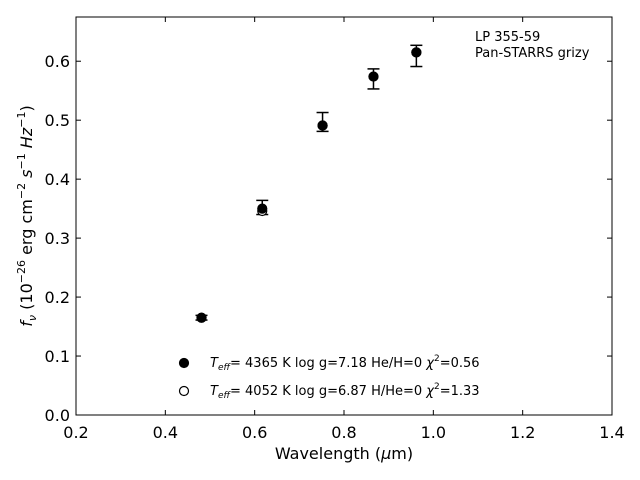 This screenshot has width=640, height=480. Describe the element at coordinates (57, 238) in the screenshot. I see `y-tick-label: 0.3` at that location.